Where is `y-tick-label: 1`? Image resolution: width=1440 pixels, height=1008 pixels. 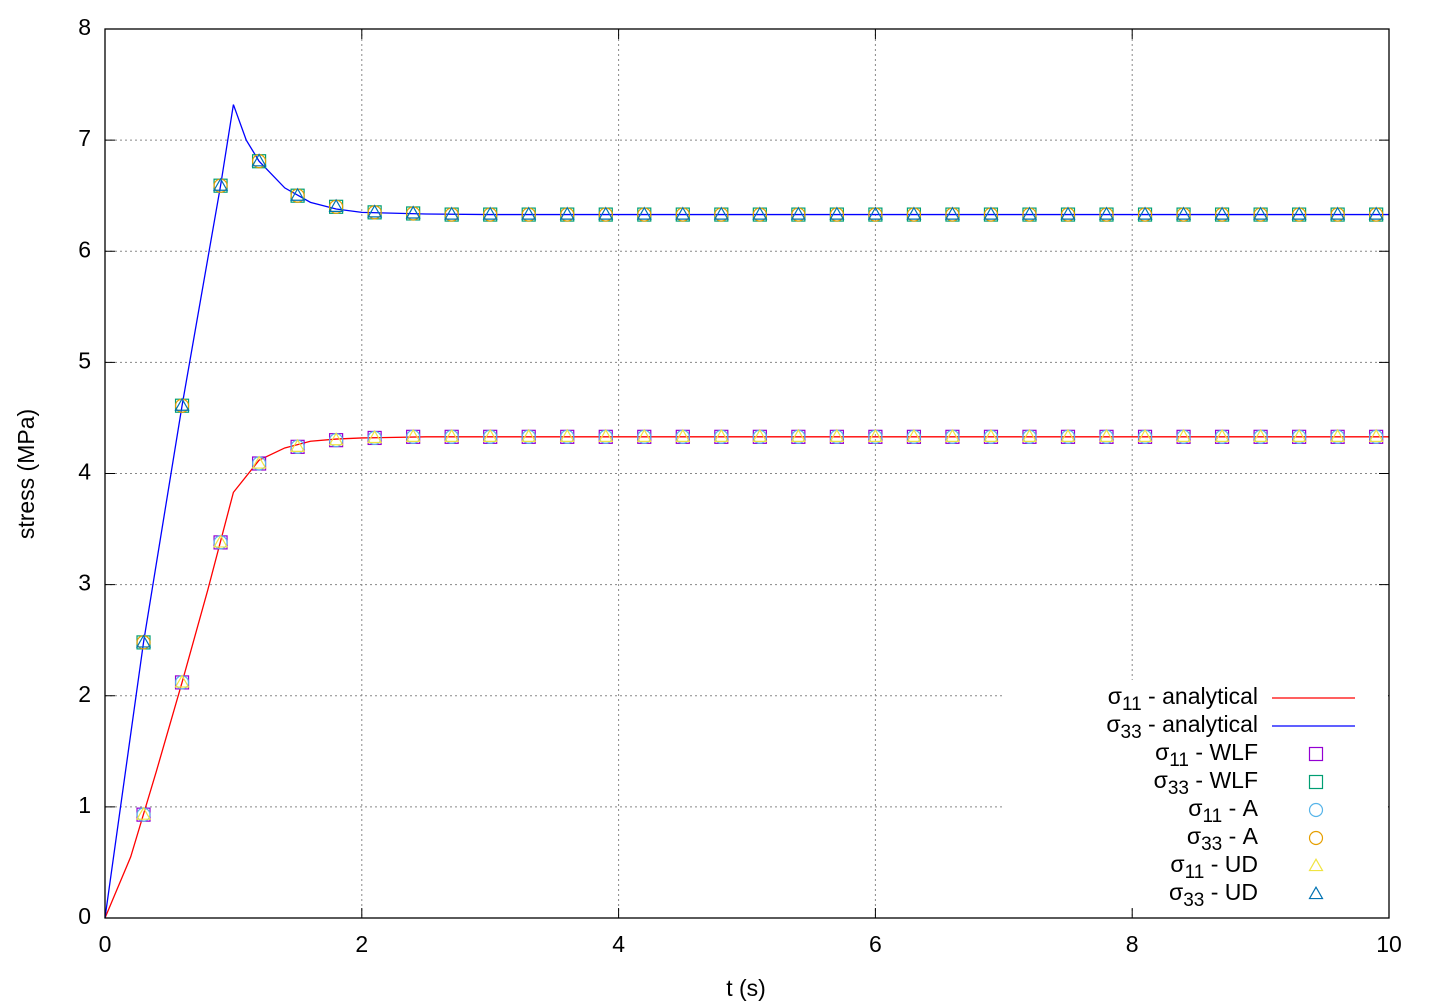
y-tick-label: 1 is located at coordinates (84, 805).